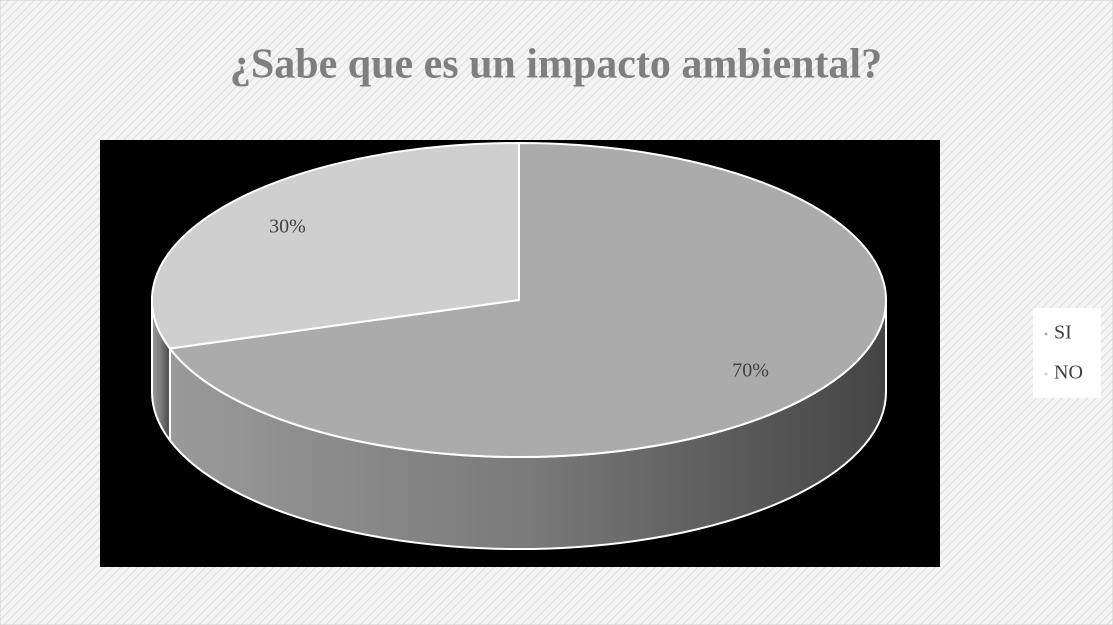 The image size is (1113, 625). What do you see at coordinates (1063, 333) in the screenshot?
I see `legend-label: SI` at bounding box center [1063, 333].